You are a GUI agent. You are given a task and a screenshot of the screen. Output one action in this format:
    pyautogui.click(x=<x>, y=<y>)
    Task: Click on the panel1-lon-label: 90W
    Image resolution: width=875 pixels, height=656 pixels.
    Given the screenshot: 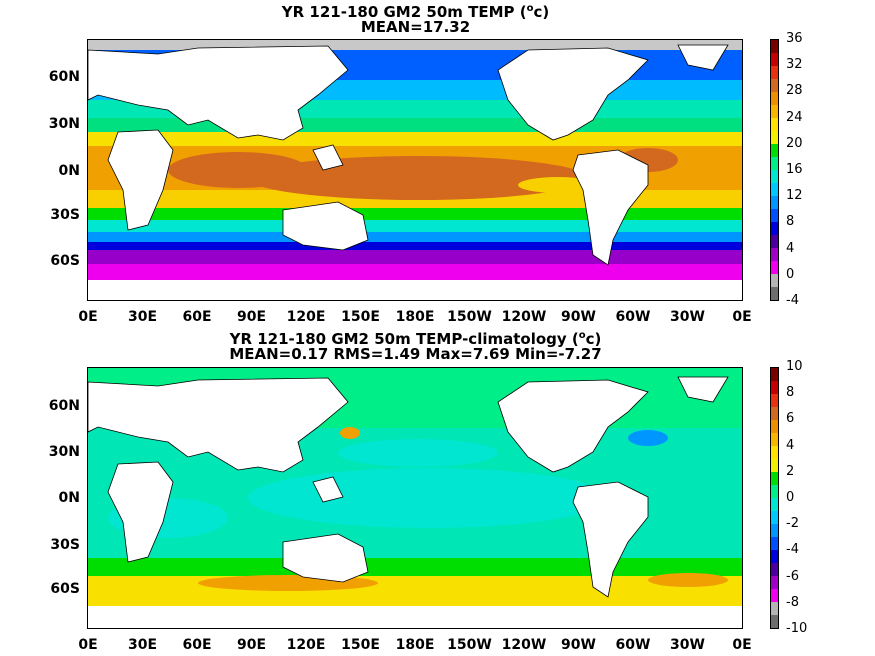 What is the action you would take?
    pyautogui.click(x=578, y=317)
    